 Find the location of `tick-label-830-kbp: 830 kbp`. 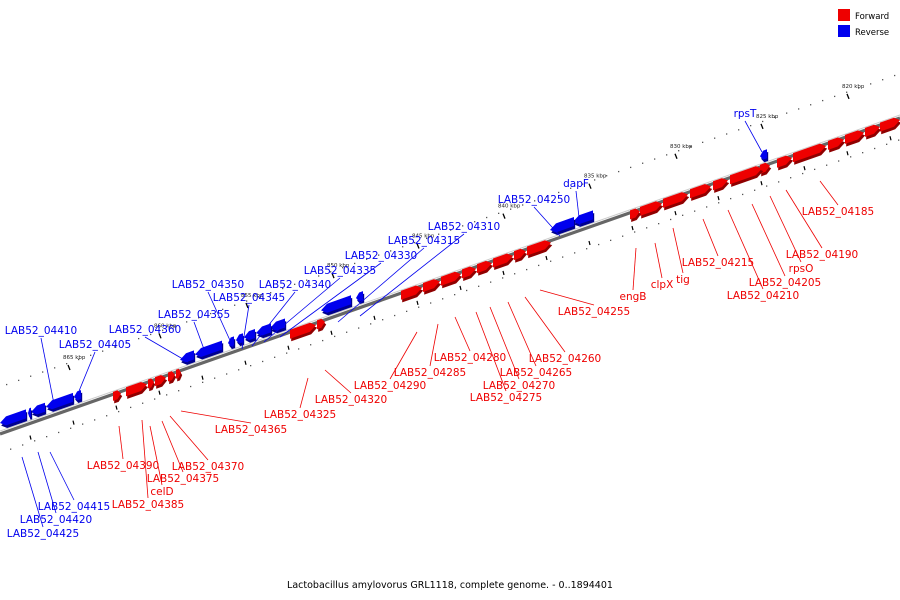

tick-label-830-kbp: 830 kbp is located at coordinates (681, 147).